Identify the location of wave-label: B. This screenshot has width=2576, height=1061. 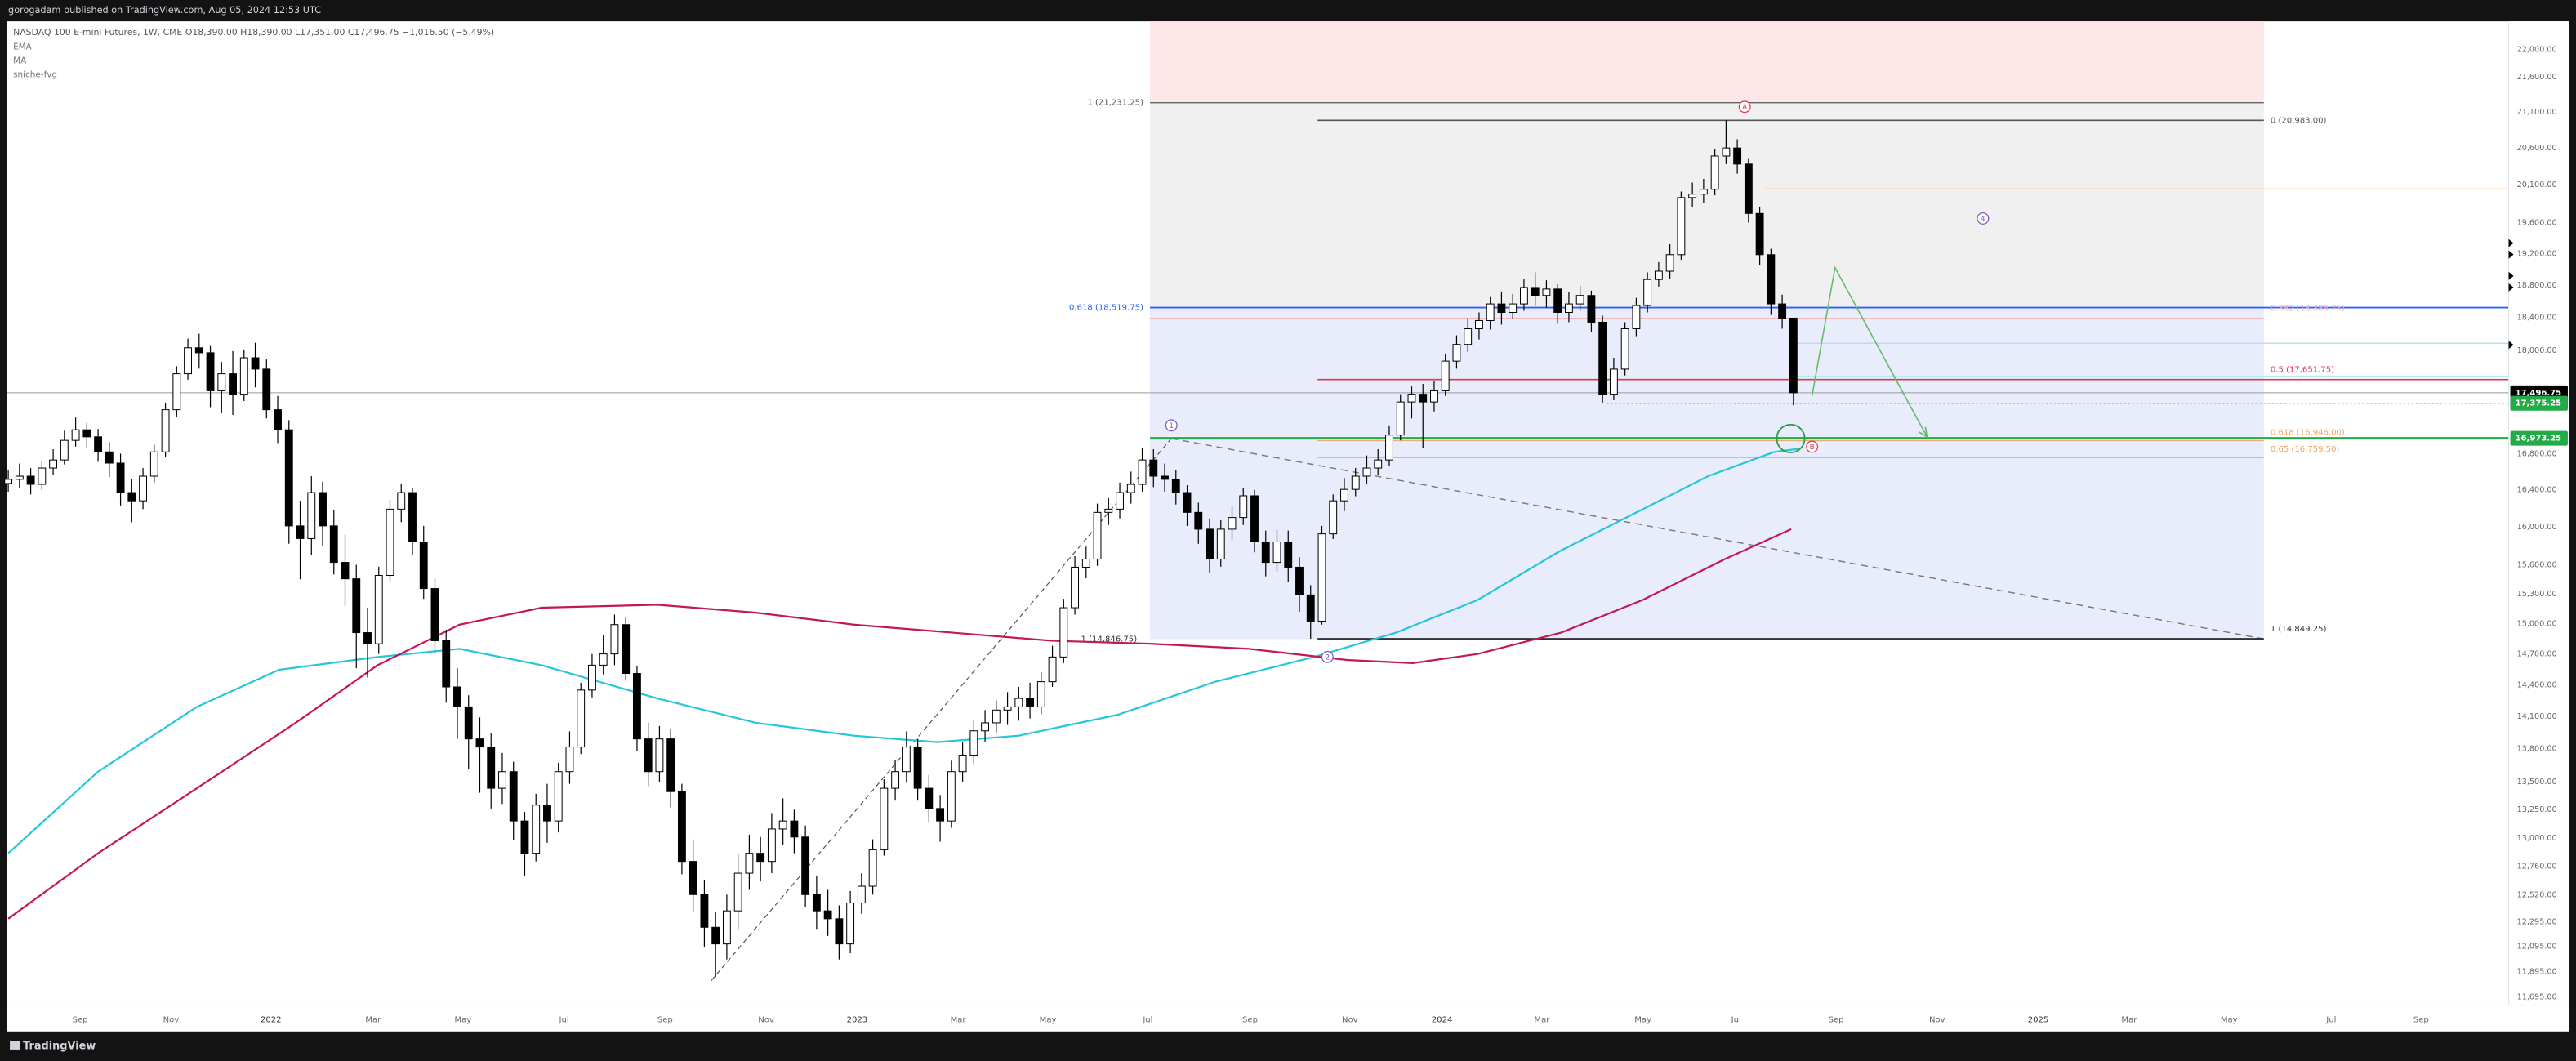
(1812, 448).